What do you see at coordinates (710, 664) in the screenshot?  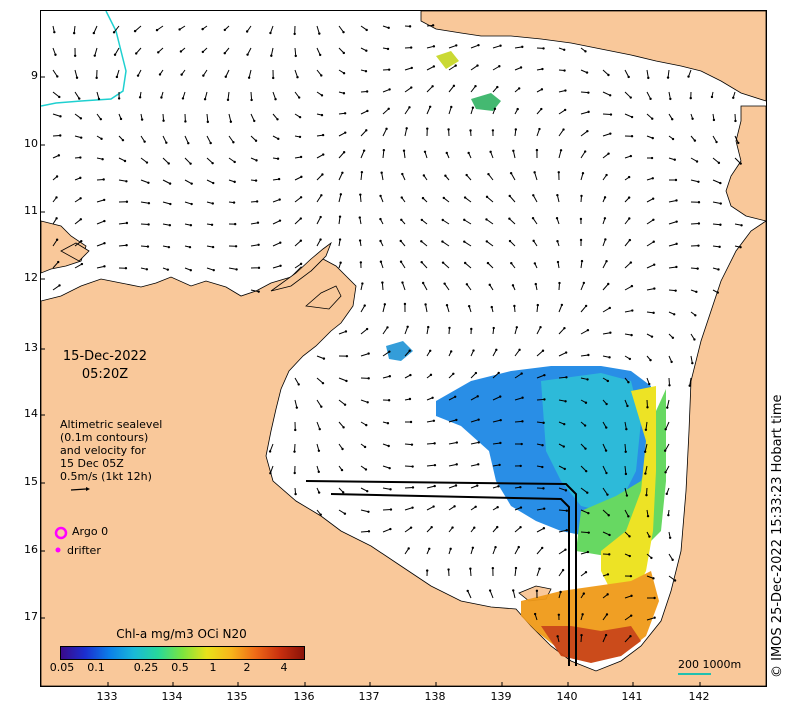 I see `depth-scale-label: 200 1000m` at bounding box center [710, 664].